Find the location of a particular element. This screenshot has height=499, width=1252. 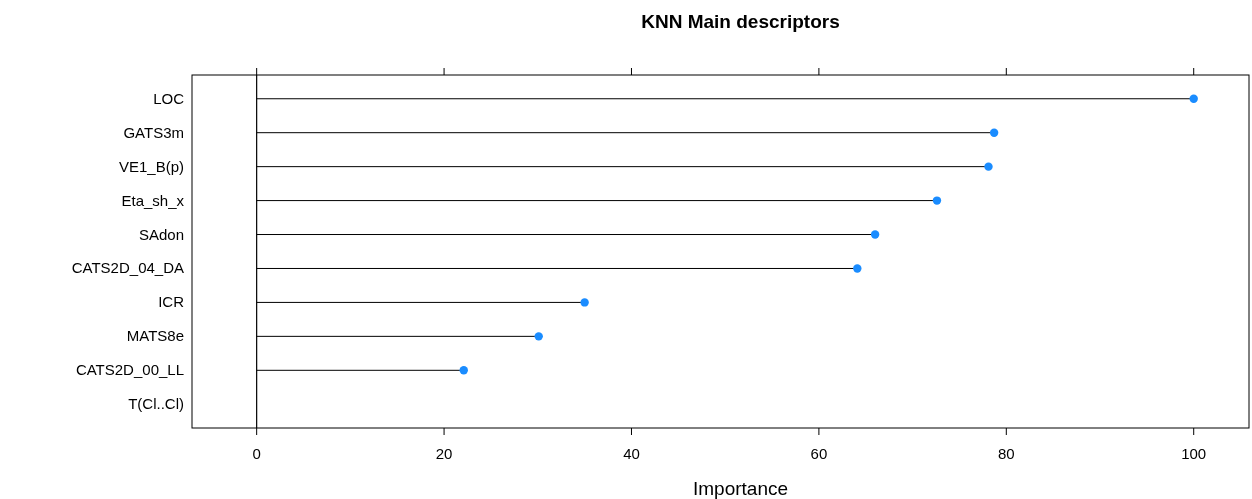

y-tick-label: LOC is located at coordinates (169, 98).